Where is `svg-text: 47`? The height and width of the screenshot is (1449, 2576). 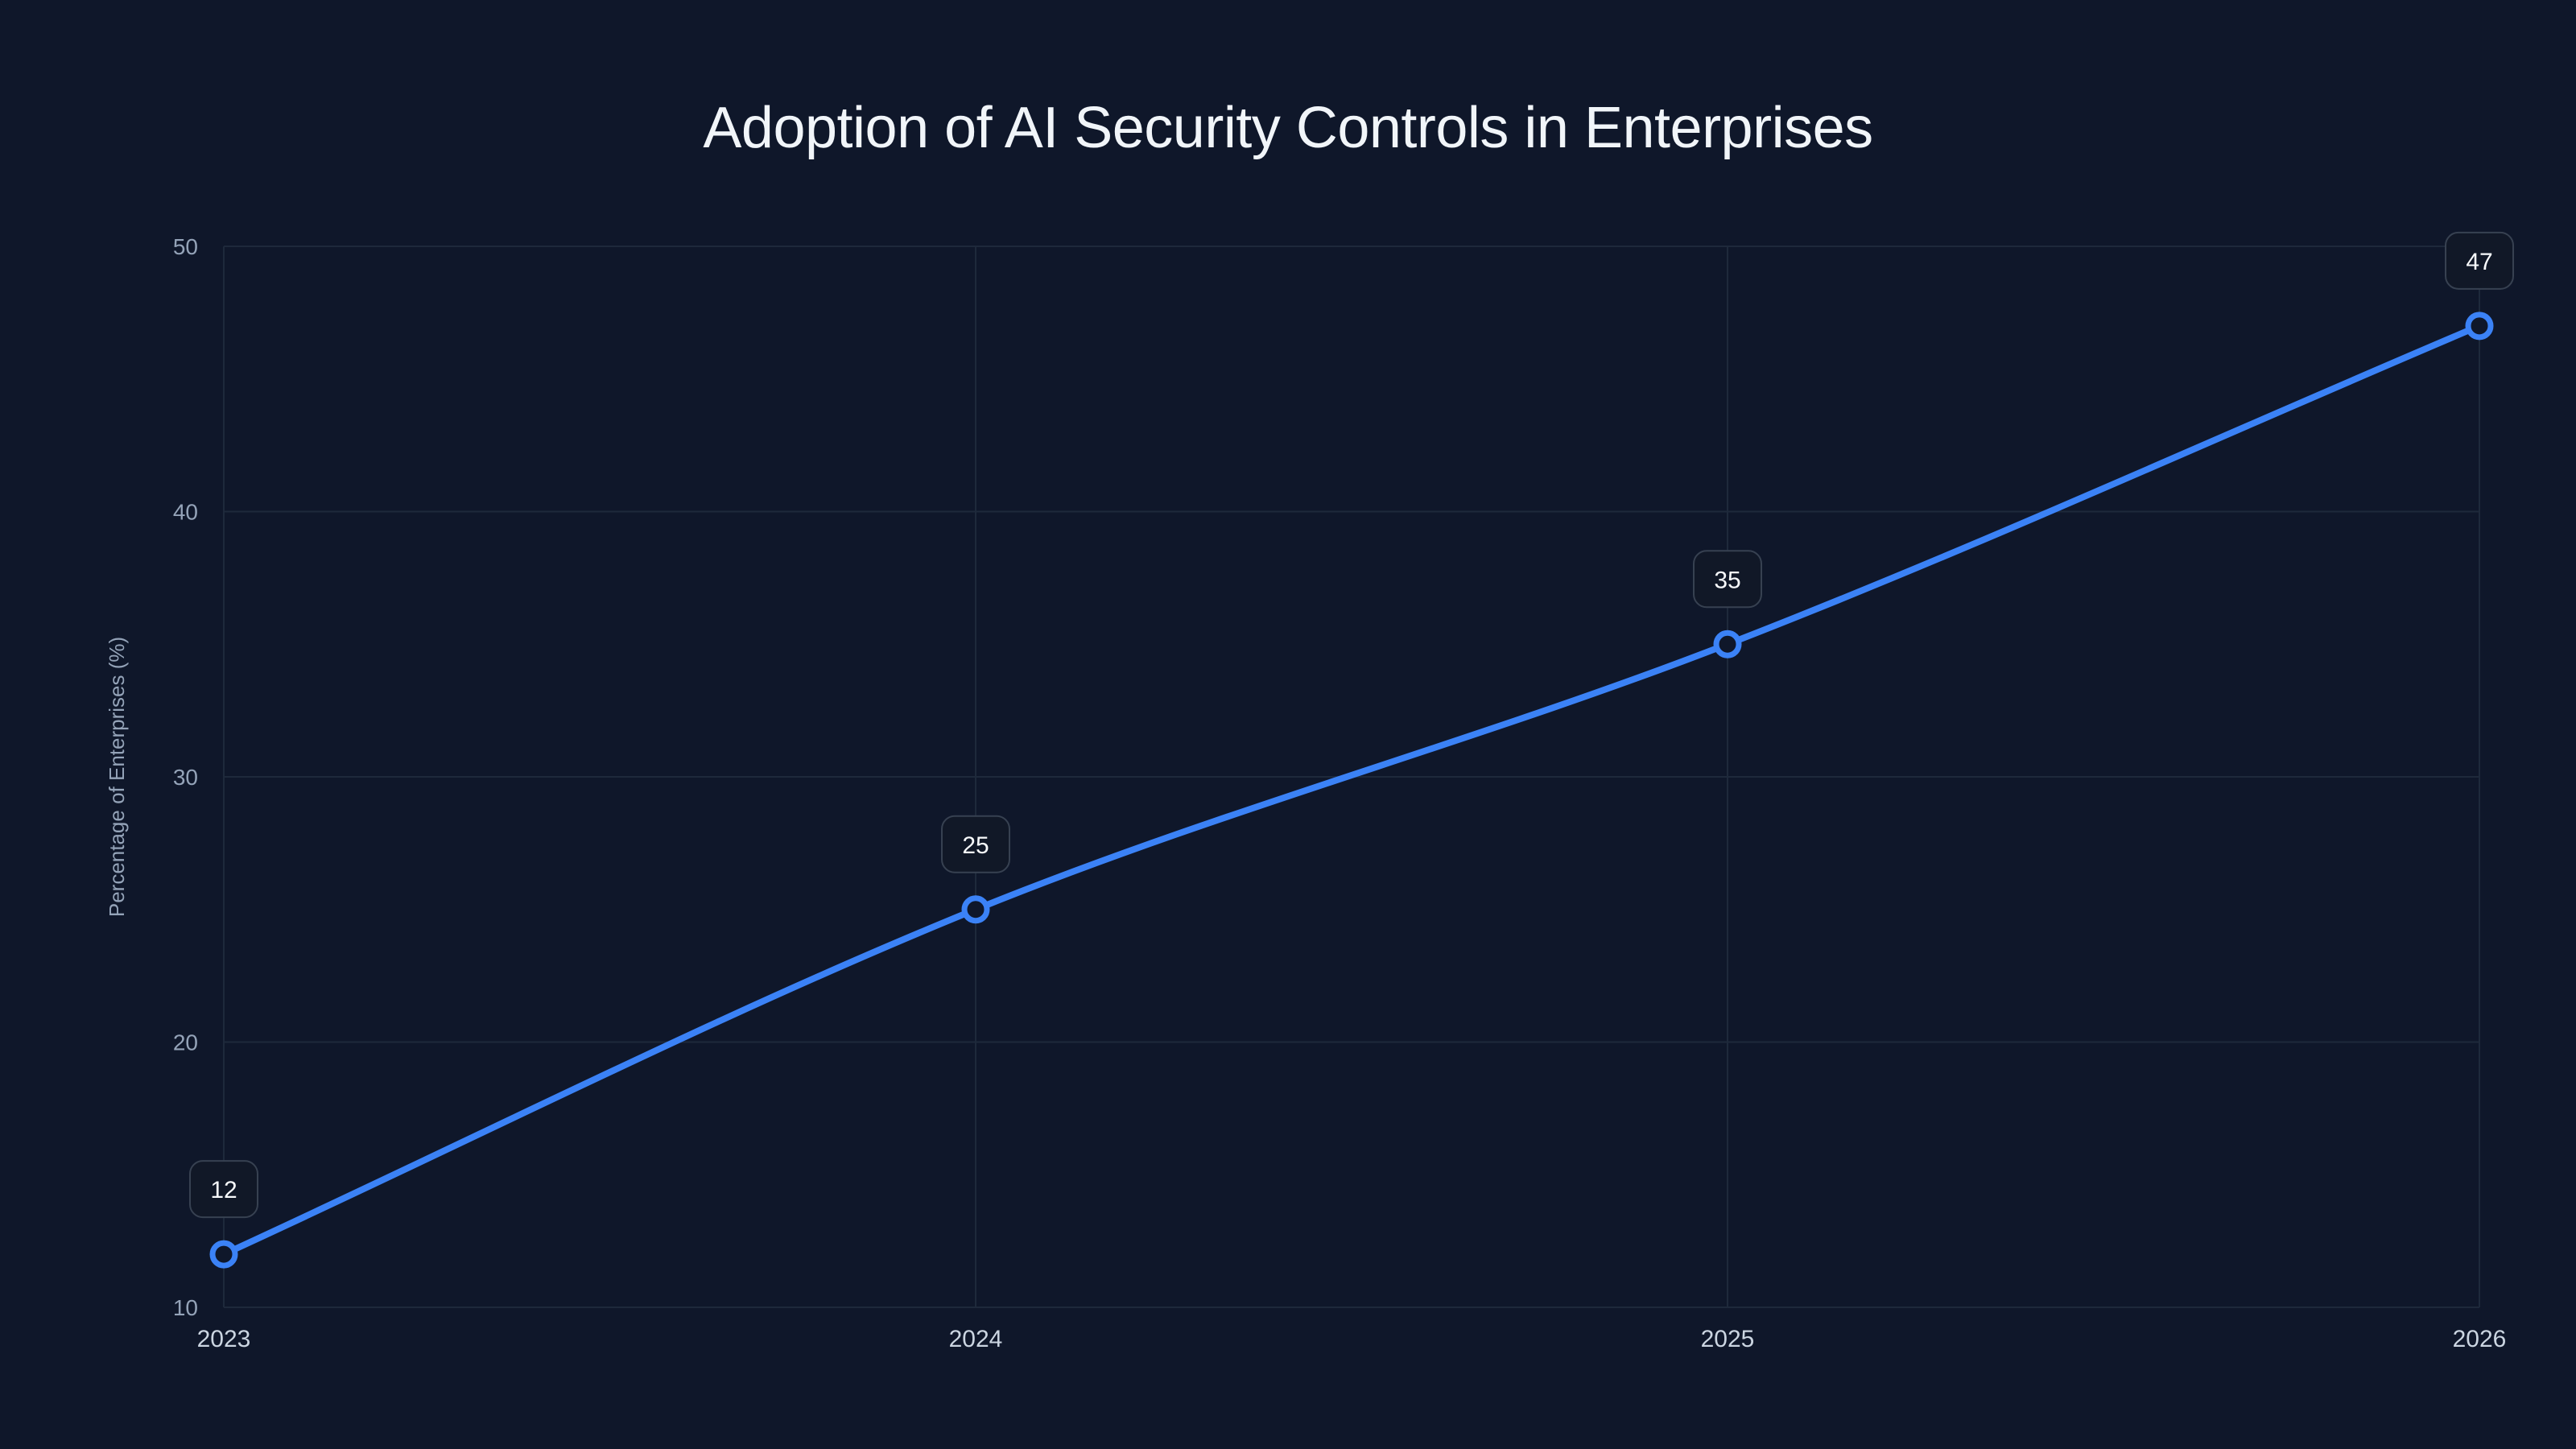 svg-text: 47 is located at coordinates (2479, 262).